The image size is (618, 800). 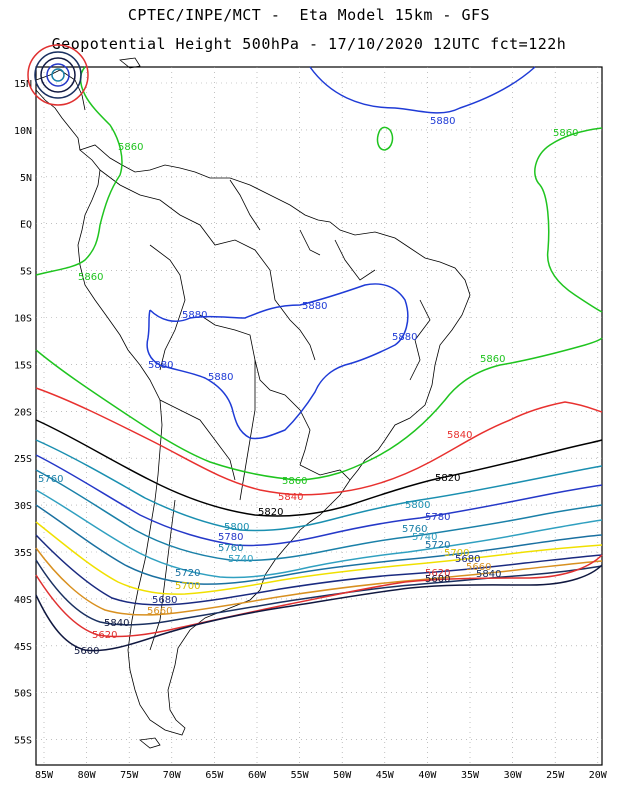 What do you see at coordinates (23, 647) in the screenshot?
I see `latitude-label: 45S` at bounding box center [23, 647].